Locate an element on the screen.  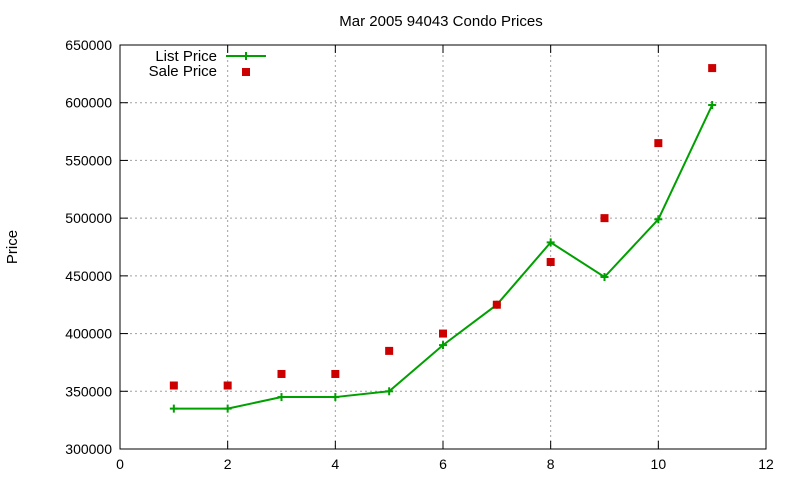
y-tick-label: 650000 is located at coordinates (88, 45).